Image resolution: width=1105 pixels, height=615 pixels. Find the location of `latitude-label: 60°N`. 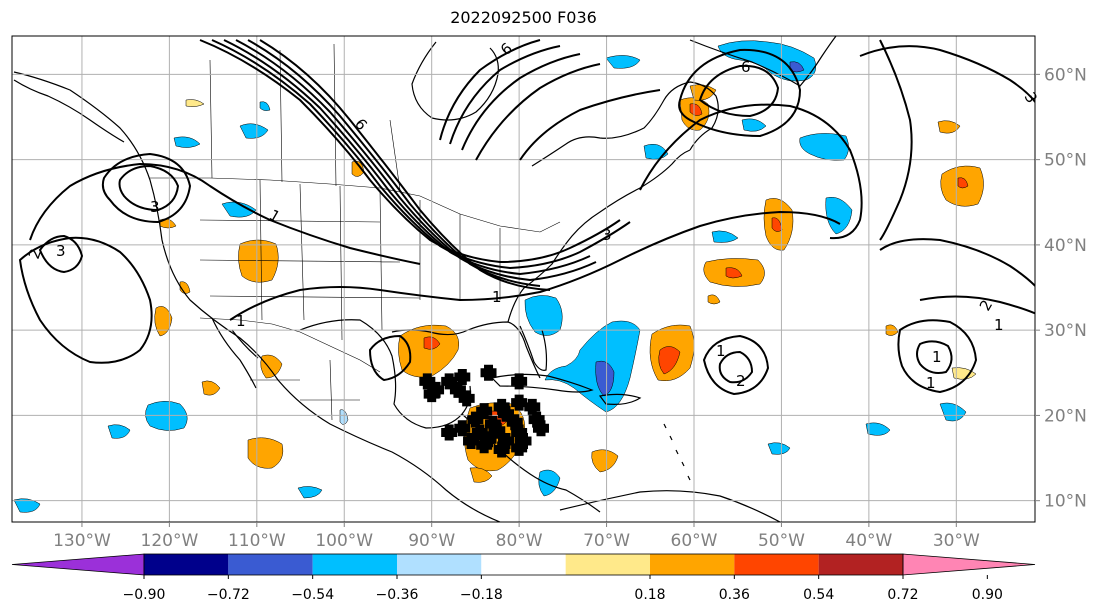

latitude-label: 60°N is located at coordinates (1065, 75).